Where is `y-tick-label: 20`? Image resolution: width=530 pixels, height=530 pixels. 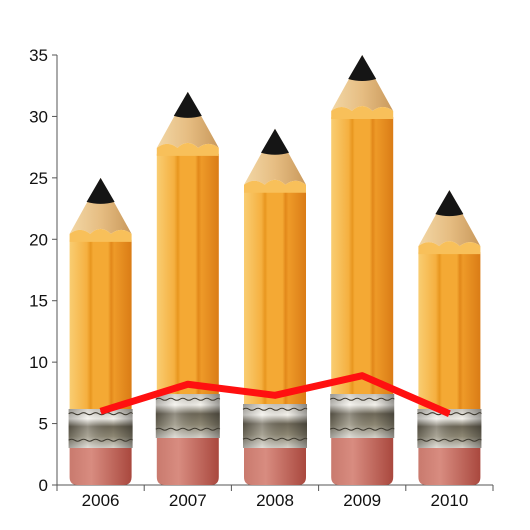
y-tick-label: 20 is located at coordinates (38, 239).